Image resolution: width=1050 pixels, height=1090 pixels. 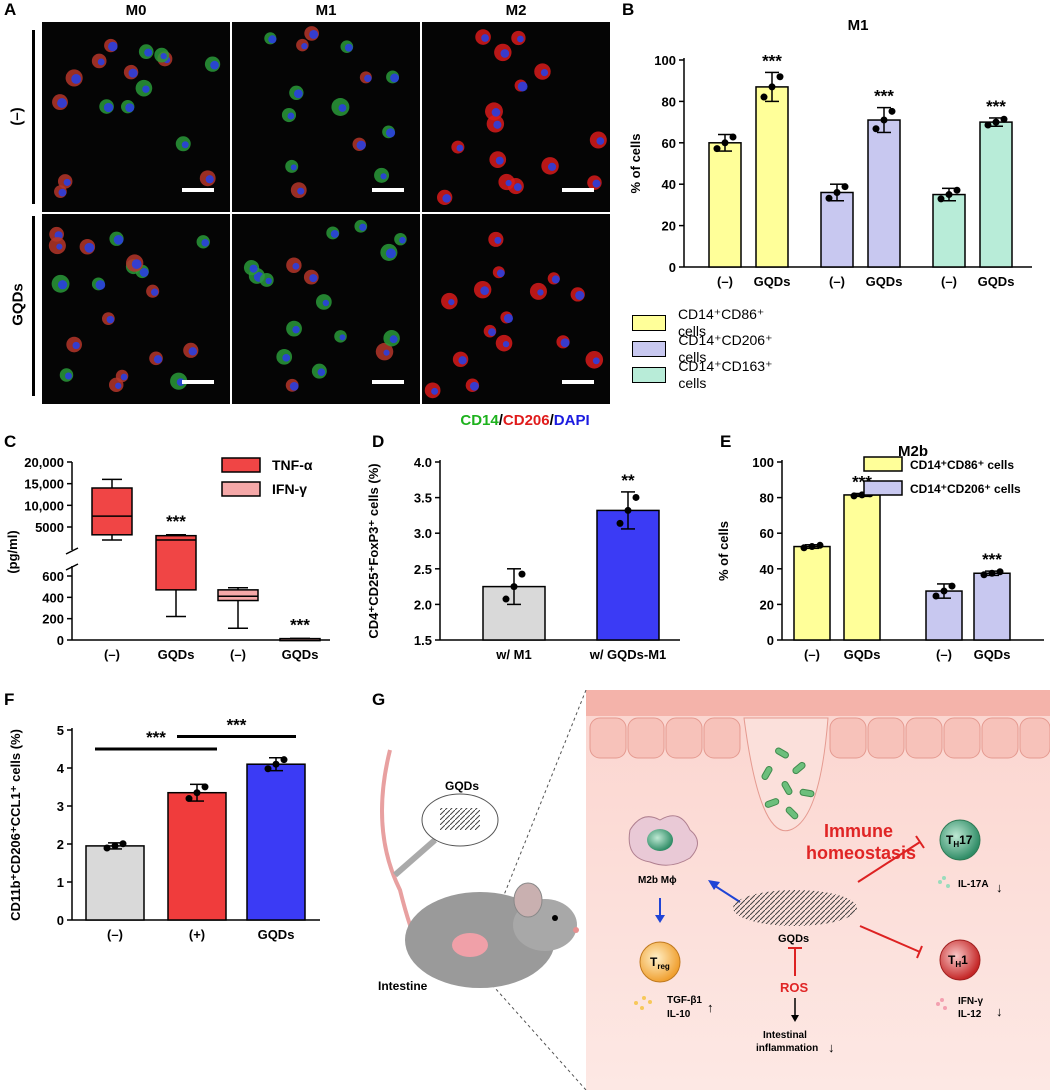 What do you see at coordinates (551, 420) in the screenshot?
I see `stain-part-3: /` at bounding box center [551, 420].